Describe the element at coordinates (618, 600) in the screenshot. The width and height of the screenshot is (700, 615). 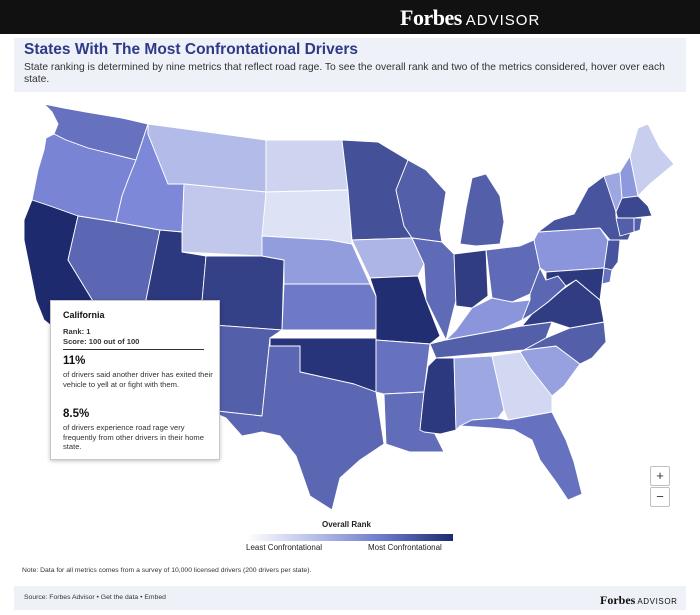
I see `footer-brand-name: Forbes` at that location.